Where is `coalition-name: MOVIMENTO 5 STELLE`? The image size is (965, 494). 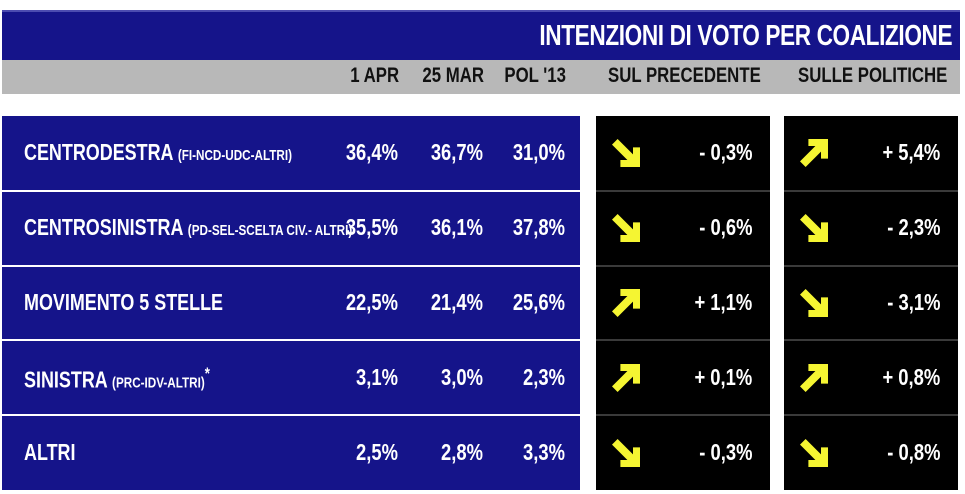 coalition-name: MOVIMENTO 5 STELLE is located at coordinates (123, 302).